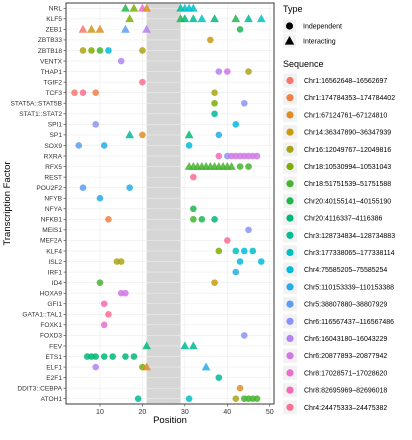  Describe the element at coordinates (53, 199) in the screenshot. I see `y-tick-label: NFYB` at that location.